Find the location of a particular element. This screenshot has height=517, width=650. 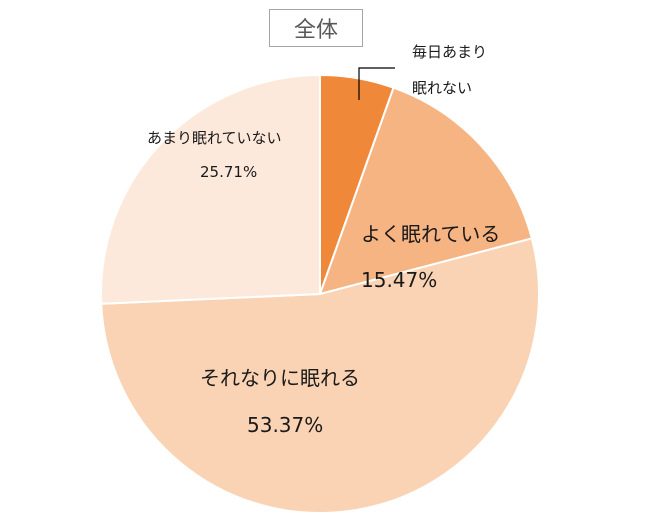

label-daily-poor-sleep-line2: 眠れない is located at coordinates (442, 88).